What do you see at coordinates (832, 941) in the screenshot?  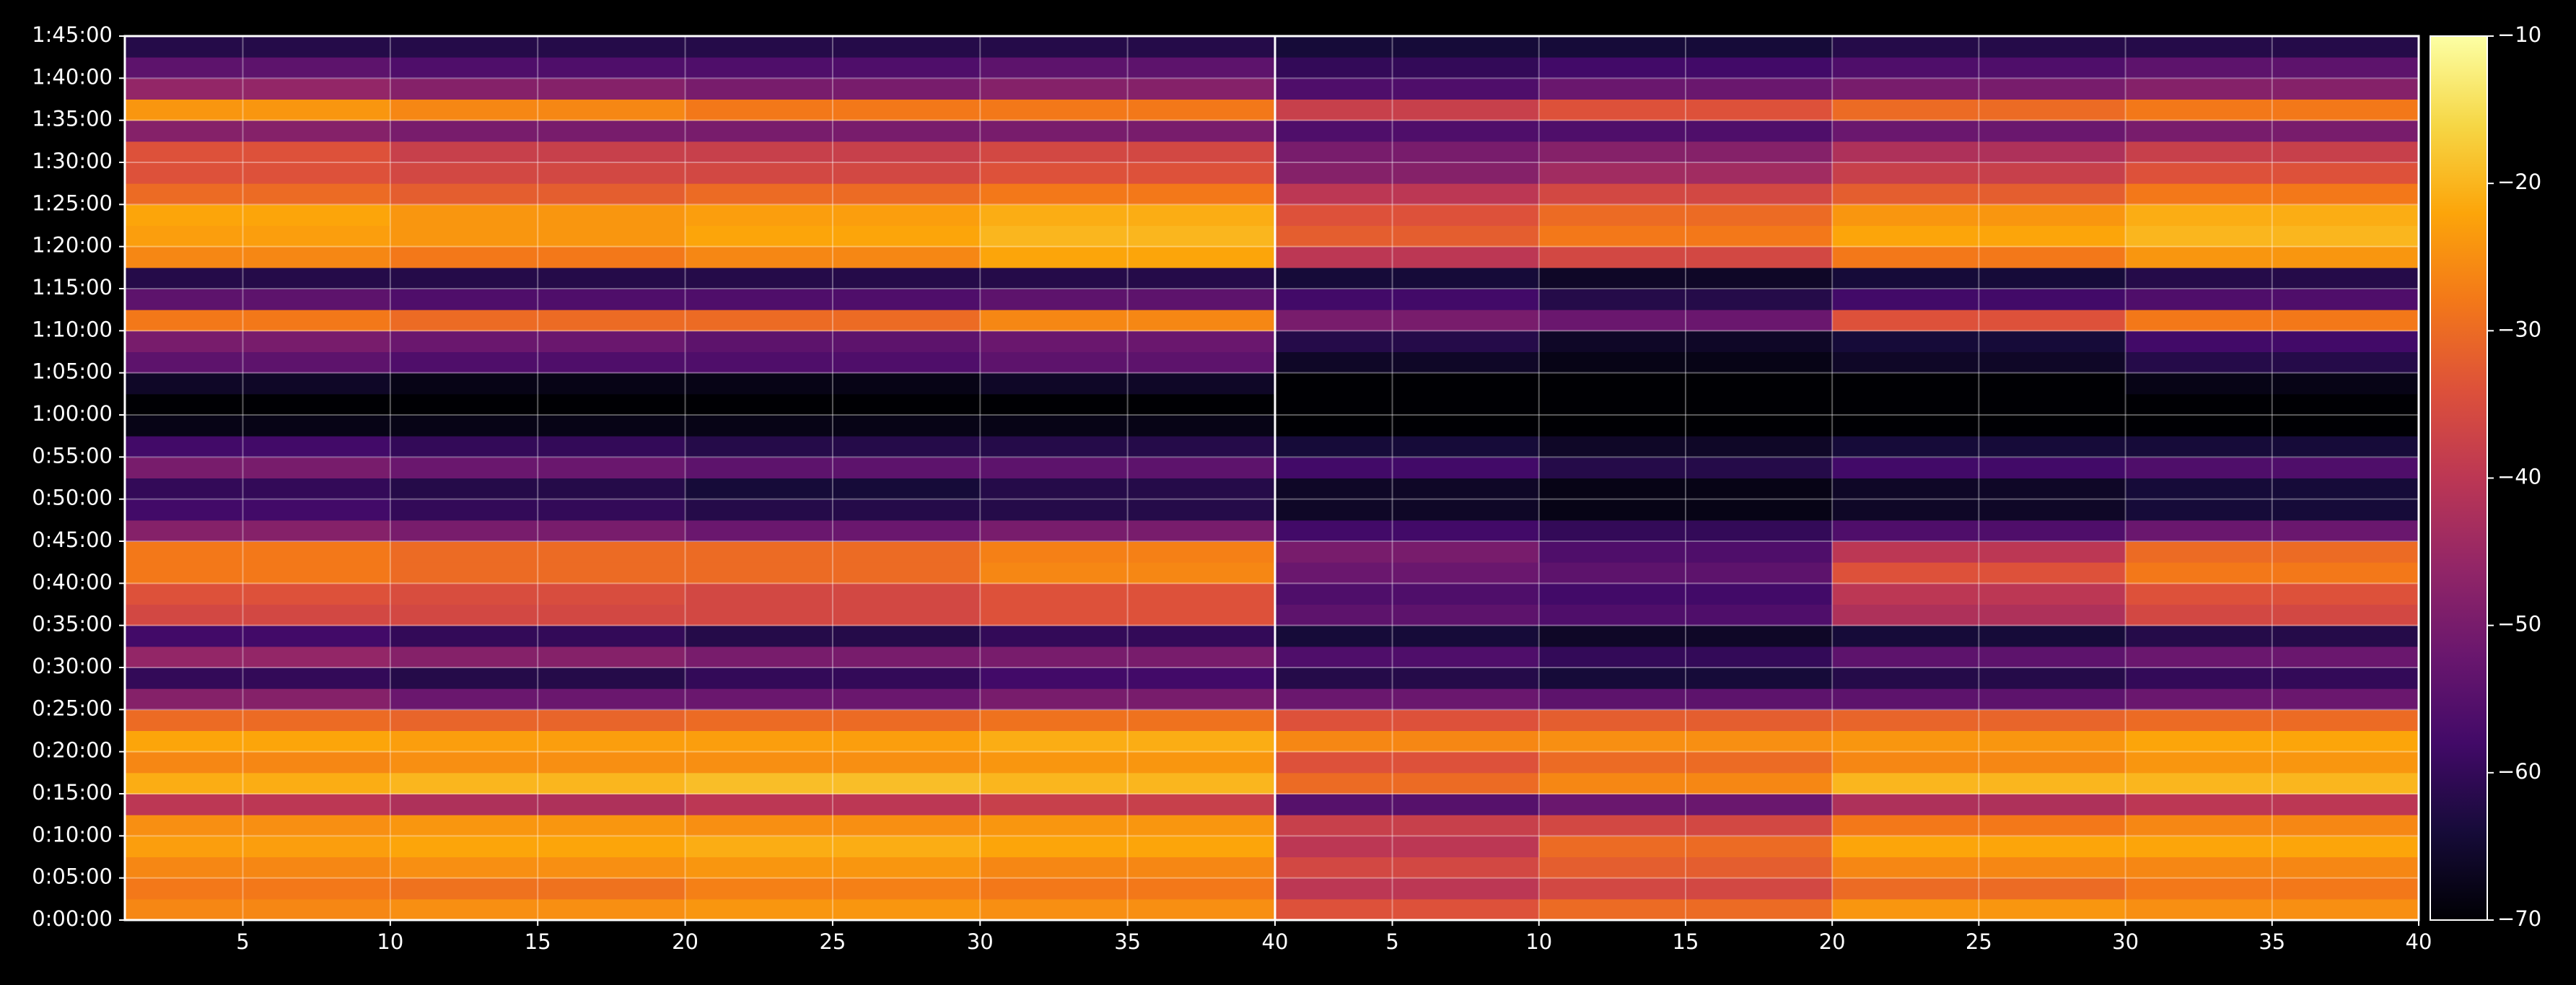 I see `x-tick-label: 25` at bounding box center [832, 941].